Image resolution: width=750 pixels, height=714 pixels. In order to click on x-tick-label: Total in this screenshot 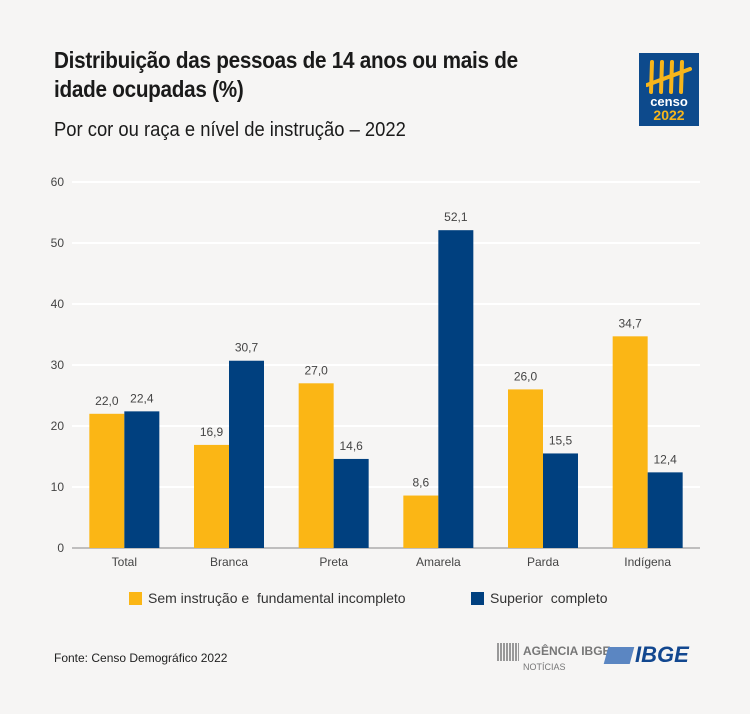, I will do `click(124, 562)`.